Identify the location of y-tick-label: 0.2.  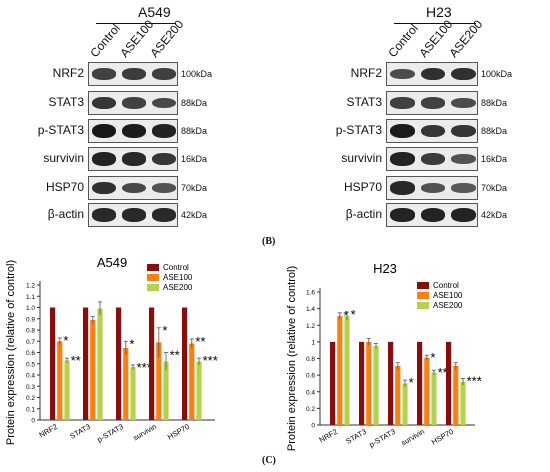
(30, 398).